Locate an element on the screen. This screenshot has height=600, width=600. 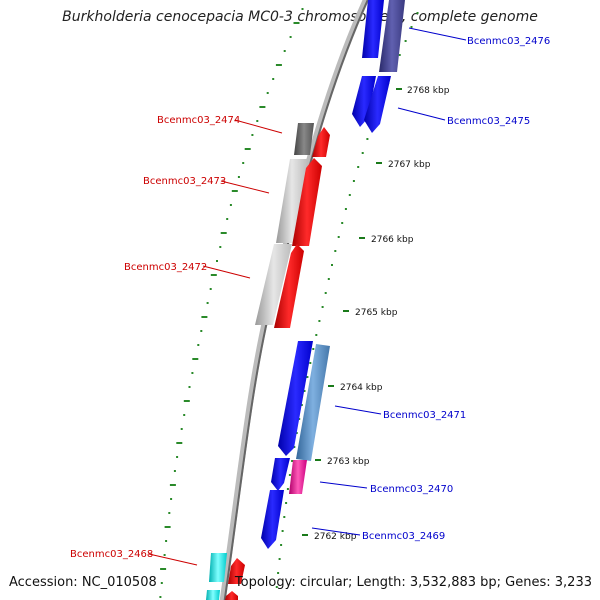
gene-label: Bcenmc03_2471 is located at coordinates (424, 415).